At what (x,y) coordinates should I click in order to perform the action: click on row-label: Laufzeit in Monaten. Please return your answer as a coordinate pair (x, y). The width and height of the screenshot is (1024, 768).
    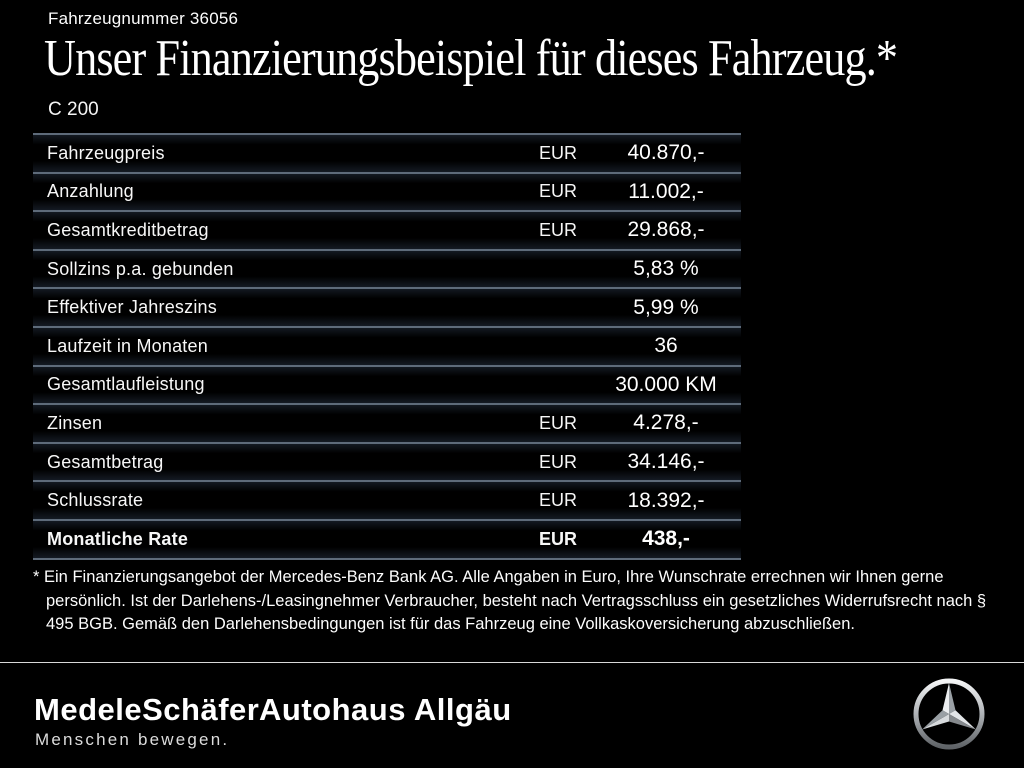
    Looking at the image, I should click on (127, 345).